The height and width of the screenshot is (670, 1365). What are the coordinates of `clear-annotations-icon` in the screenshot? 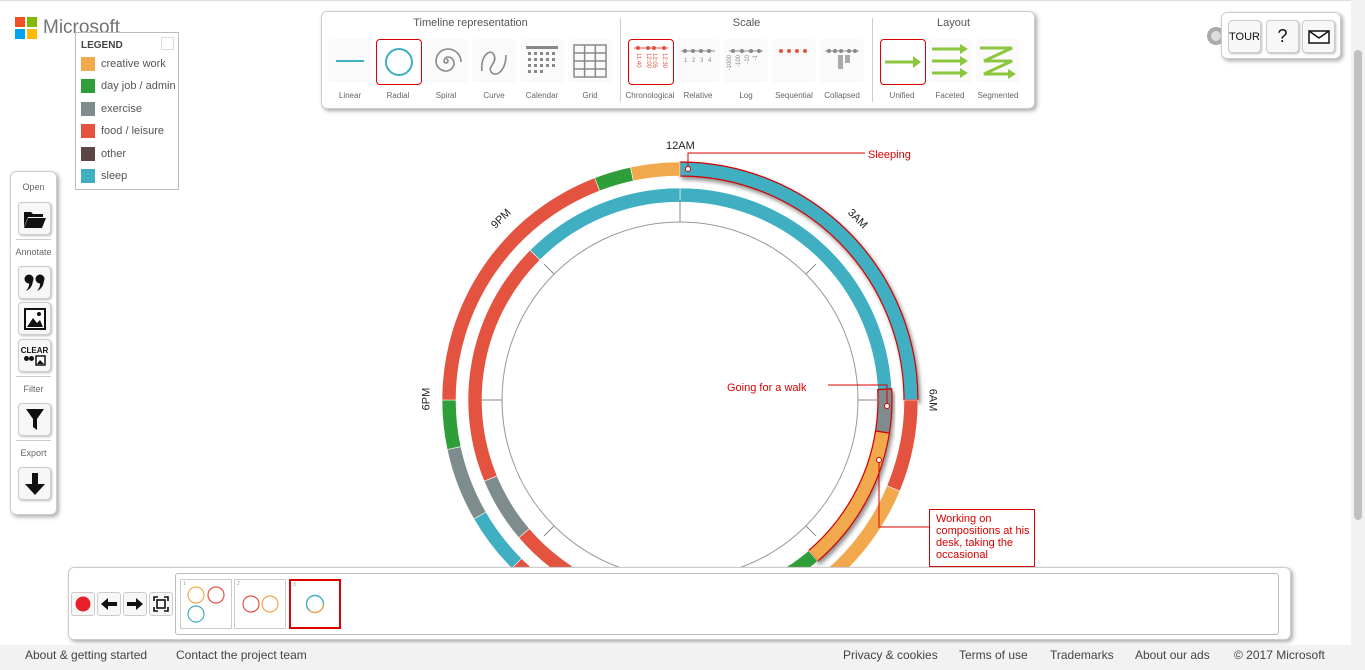 It's located at (34, 360).